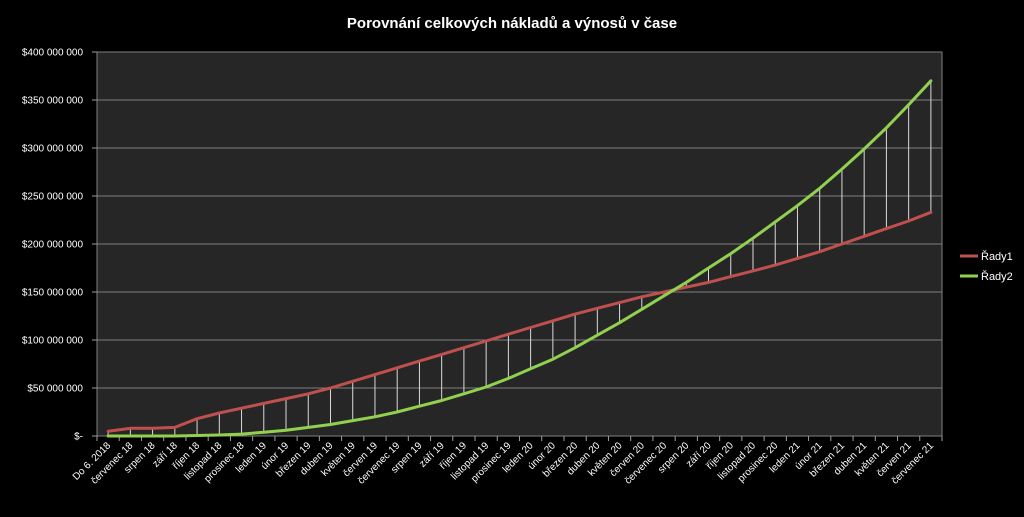 The image size is (1024, 517). I want to click on legend-label: Řady2, so click(997, 276).